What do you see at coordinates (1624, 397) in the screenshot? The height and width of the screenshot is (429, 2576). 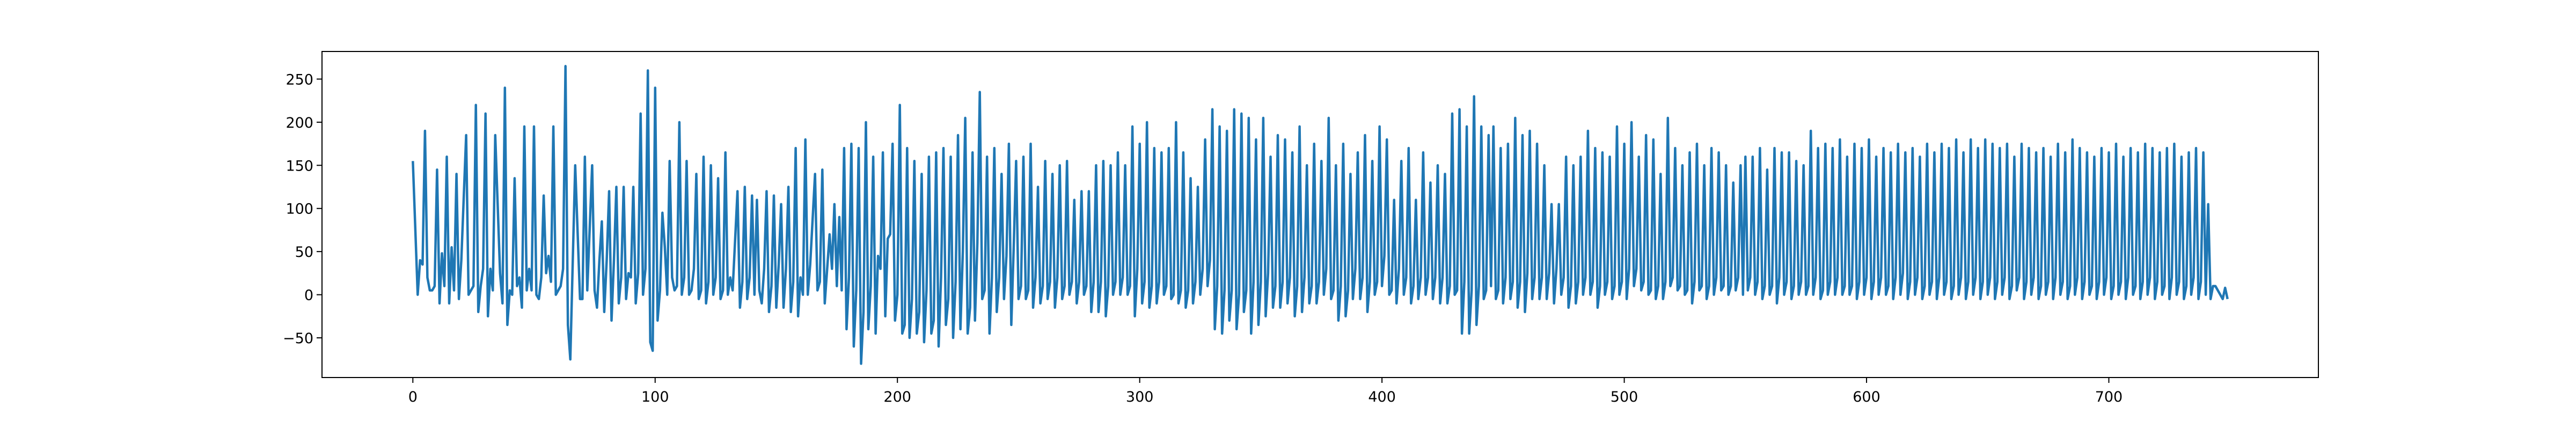 I see `x-tick-label: 500` at bounding box center [1624, 397].